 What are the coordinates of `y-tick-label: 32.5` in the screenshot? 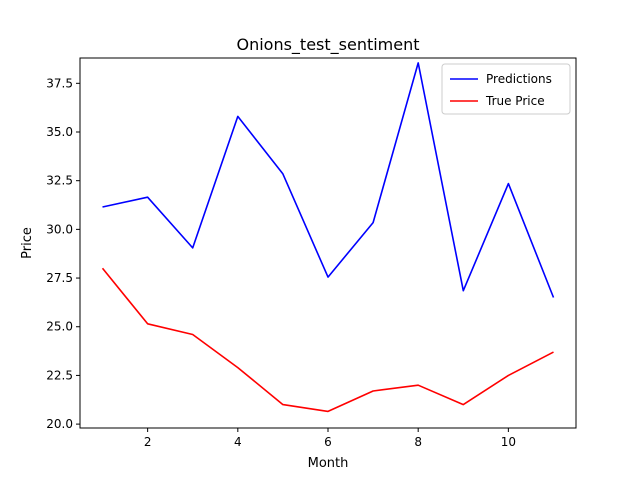 It's located at (59, 181).